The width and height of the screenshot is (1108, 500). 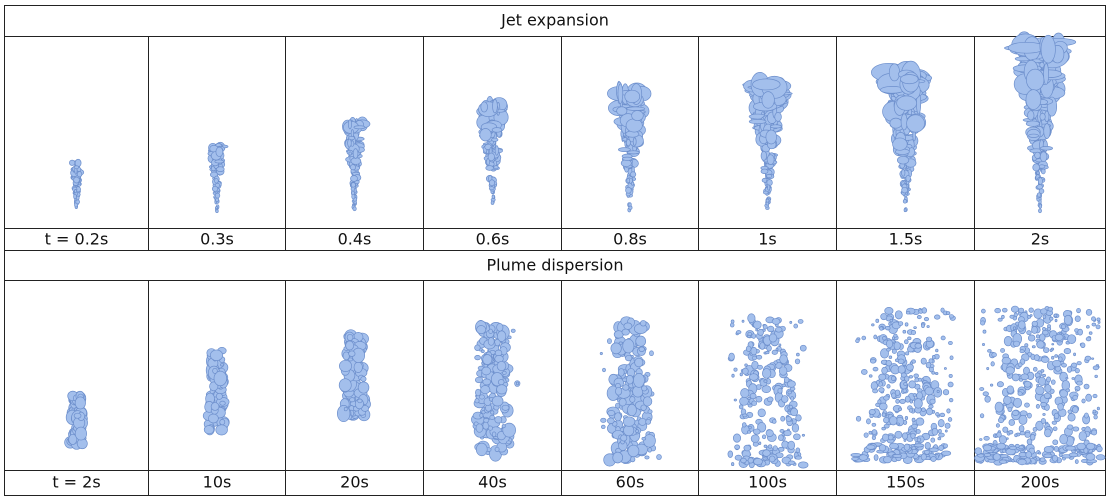 What do you see at coordinates (492, 482) in the screenshot?
I see `time-label: 40s` at bounding box center [492, 482].